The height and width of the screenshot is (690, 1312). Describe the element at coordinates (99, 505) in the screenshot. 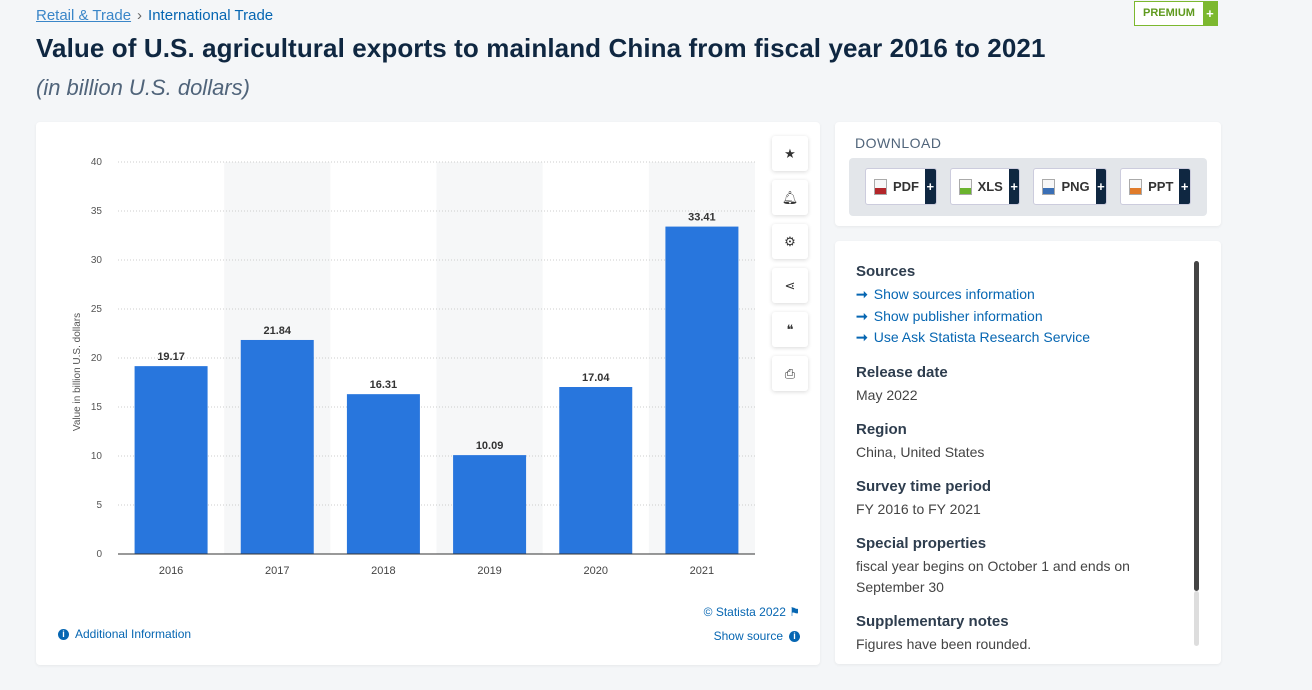

I see `y-tick-label: 5` at that location.